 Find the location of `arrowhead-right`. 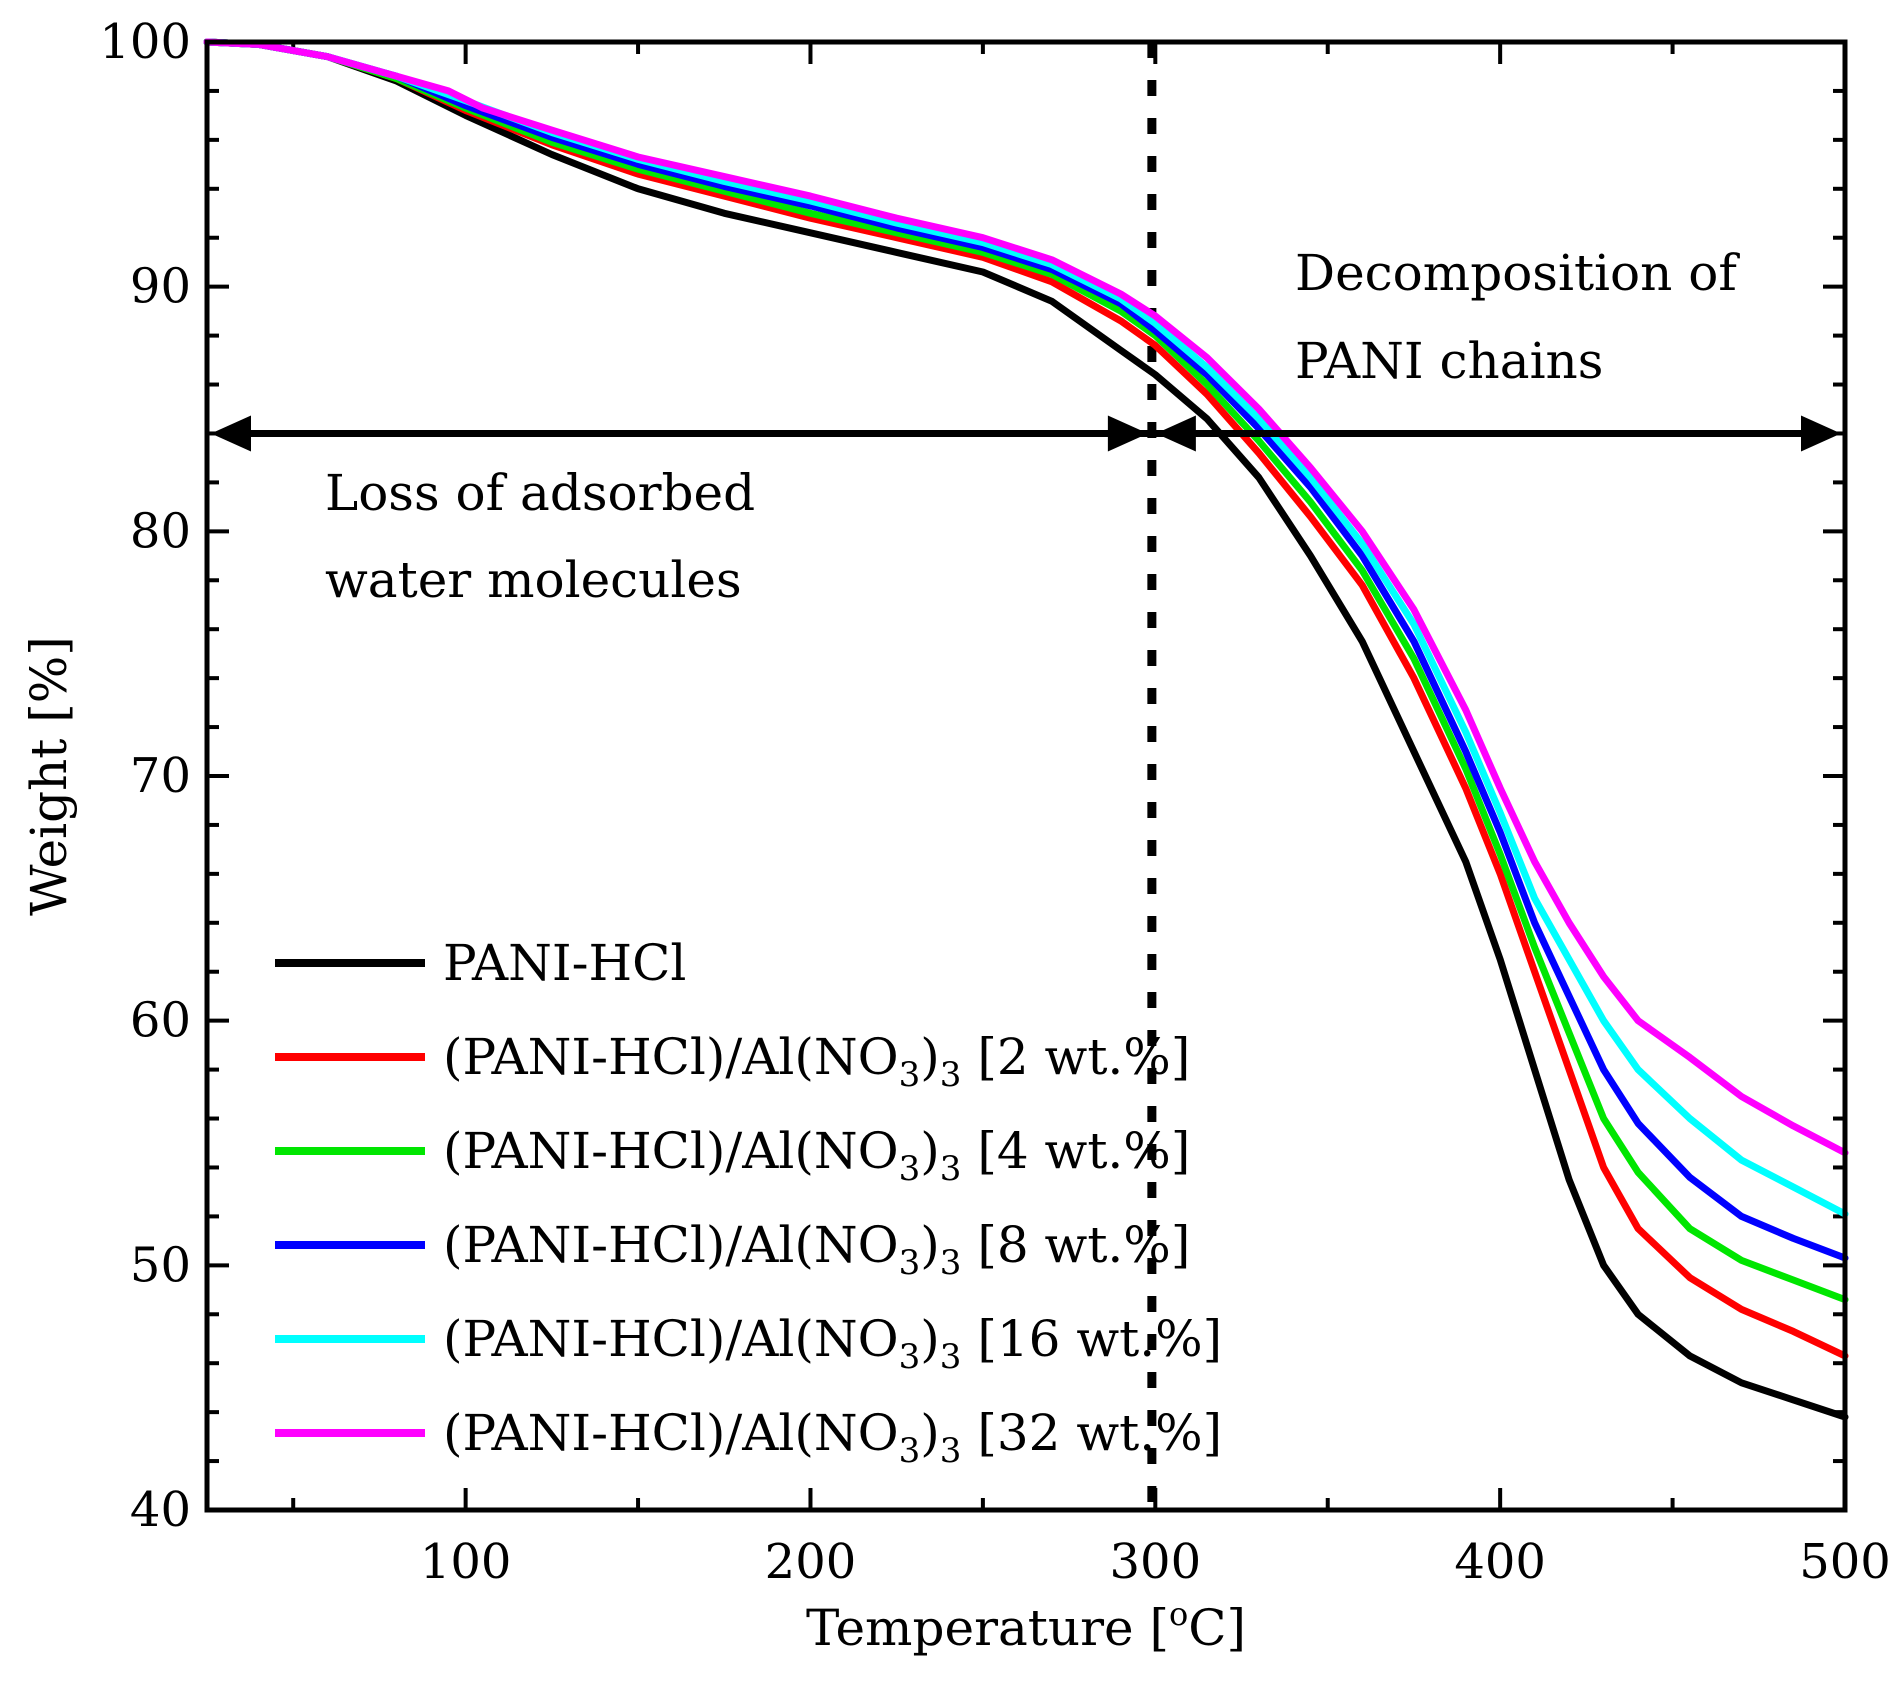

arrowhead-right is located at coordinates (1821, 433).